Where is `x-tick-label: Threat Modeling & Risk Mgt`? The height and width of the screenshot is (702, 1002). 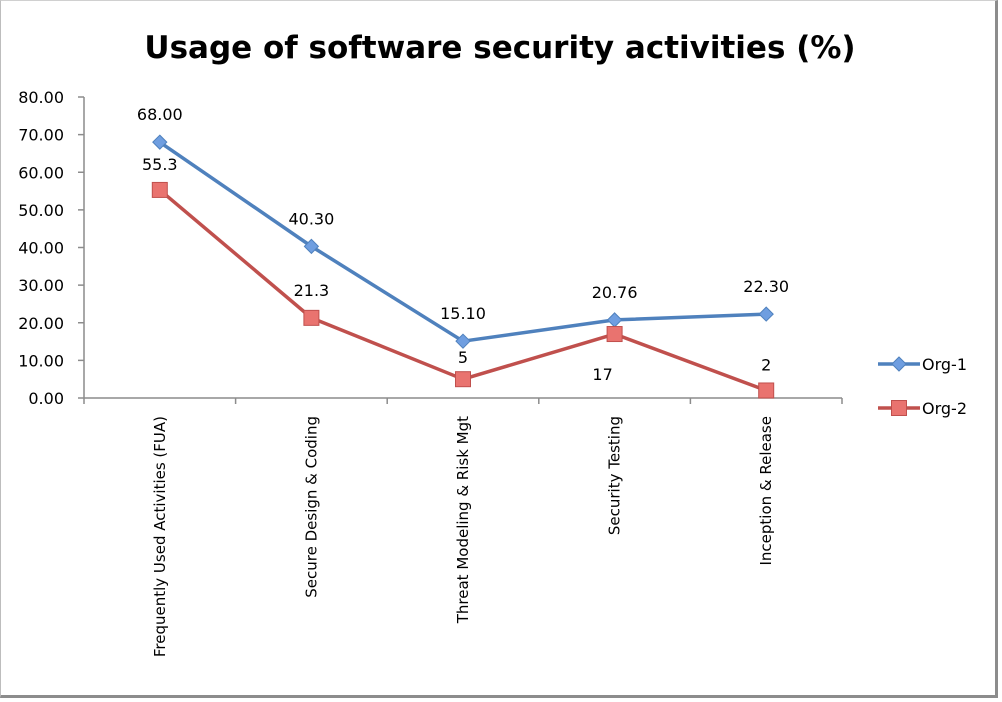
x-tick-label: Threat Modeling & Risk Mgt is located at coordinates (463, 520).